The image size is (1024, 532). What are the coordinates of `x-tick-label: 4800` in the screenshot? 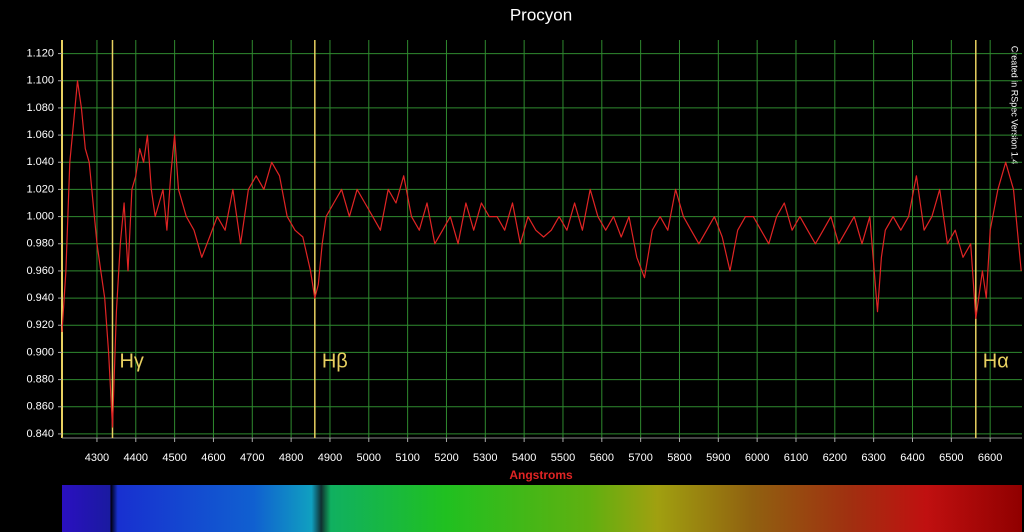 It's located at (291, 458).